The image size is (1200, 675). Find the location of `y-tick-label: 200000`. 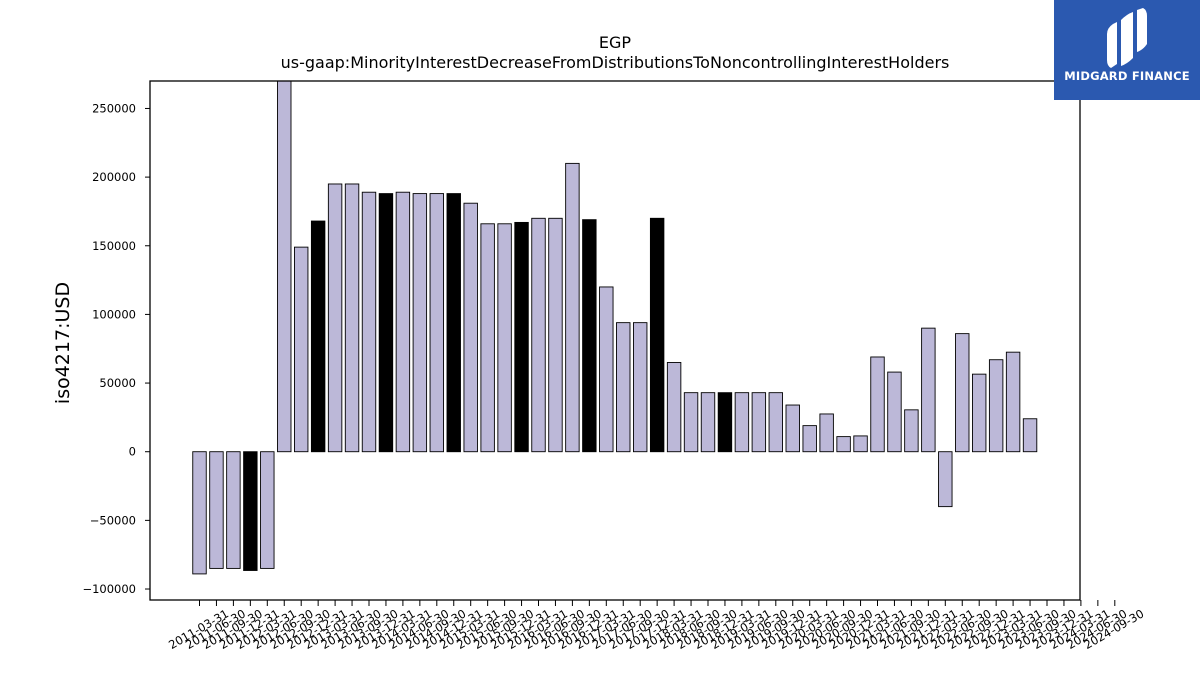

y-tick-label: 200000 is located at coordinates (114, 177).